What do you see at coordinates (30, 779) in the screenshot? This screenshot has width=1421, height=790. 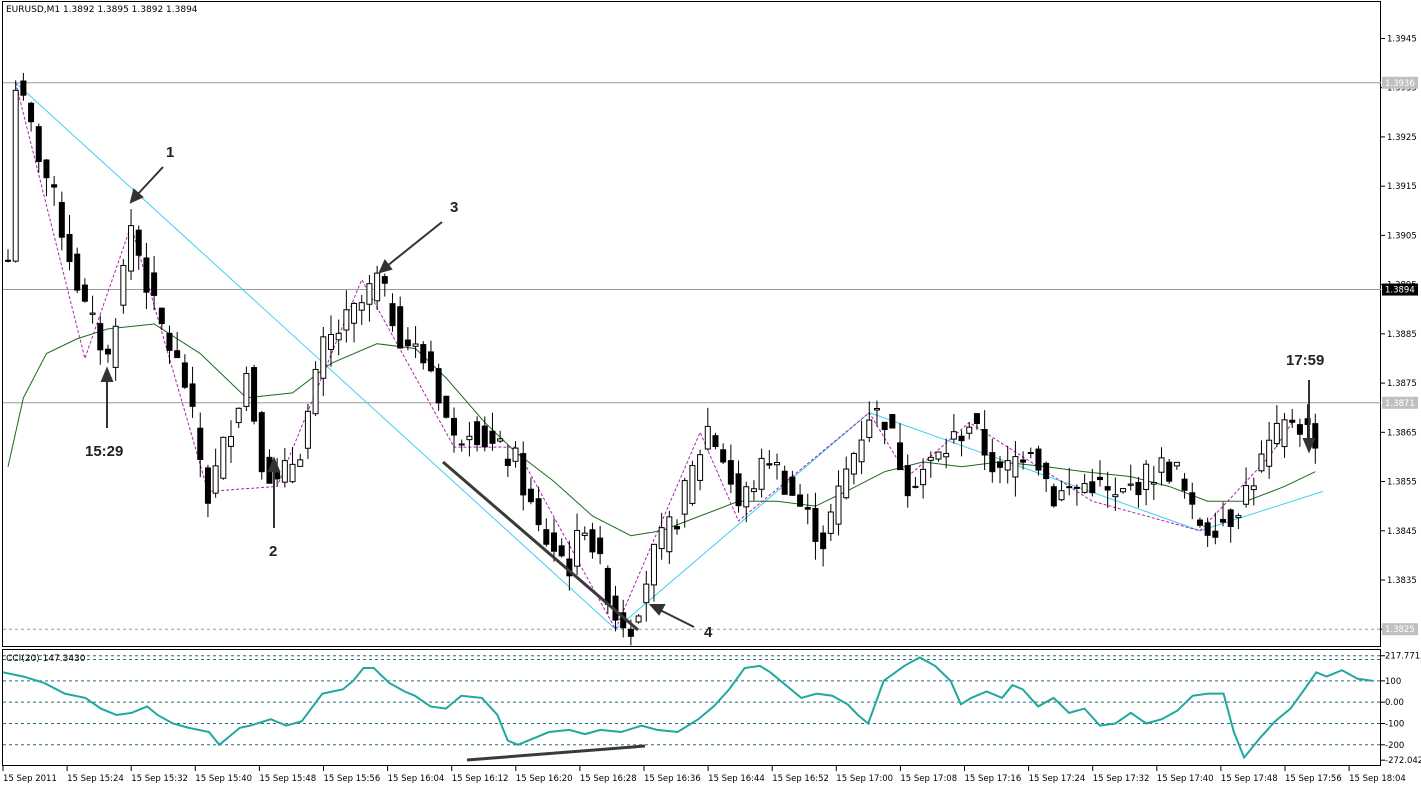 I see `time-tick-label: 15 Sep 2011` at bounding box center [30, 779].